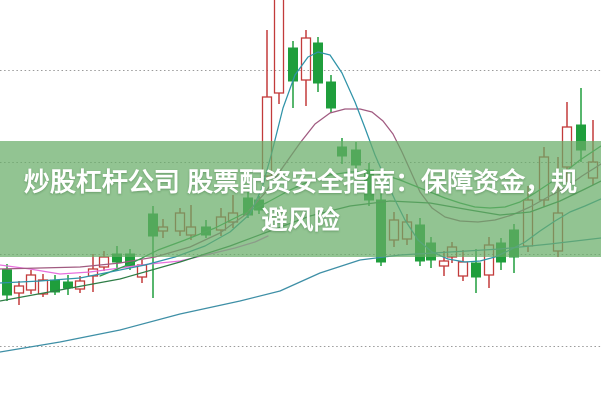 This screenshot has height=400, width=601. Describe the element at coordinates (300, 219) in the screenshot. I see `headline-line-2: 避风险` at that location.